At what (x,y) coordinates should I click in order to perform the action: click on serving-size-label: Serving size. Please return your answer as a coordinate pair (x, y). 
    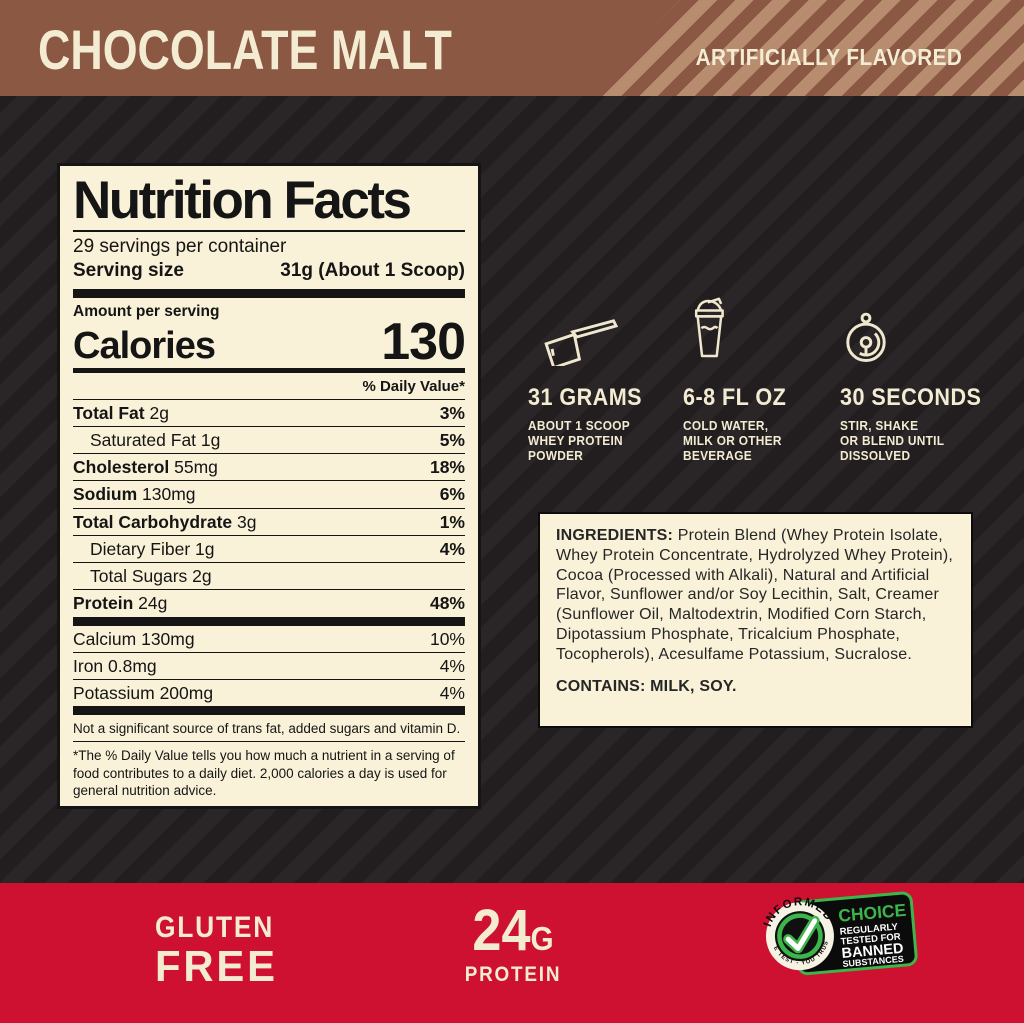
    Looking at the image, I should click on (128, 270).